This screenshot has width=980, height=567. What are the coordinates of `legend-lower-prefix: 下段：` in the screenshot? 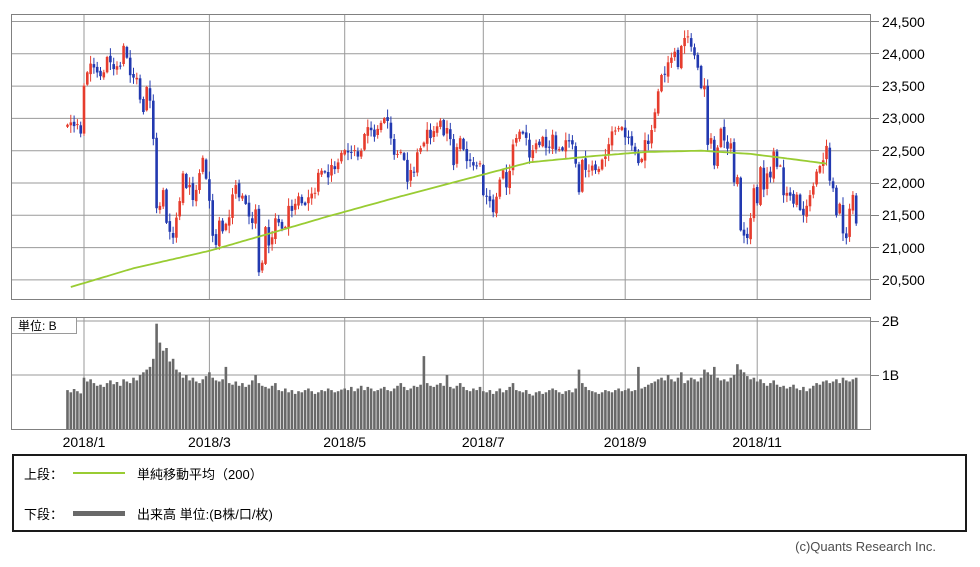 It's located at (44, 514).